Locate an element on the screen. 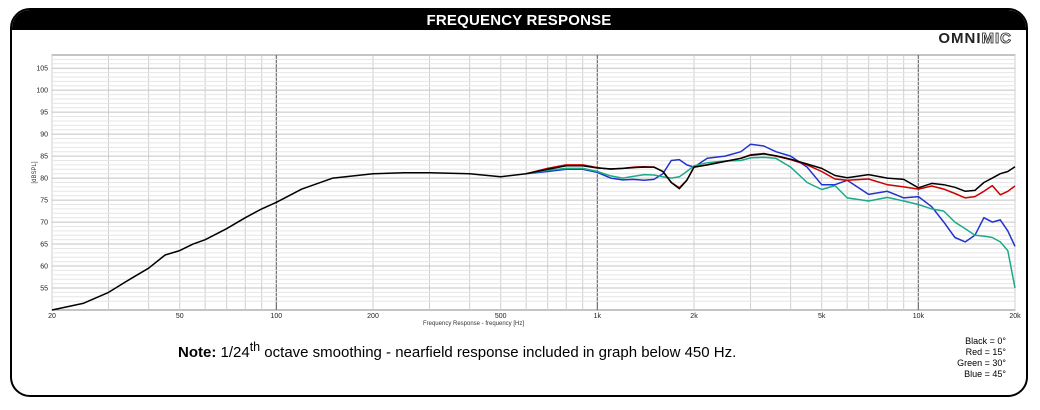 The width and height of the screenshot is (1040, 410). x-tick-label: 200 is located at coordinates (373, 316).